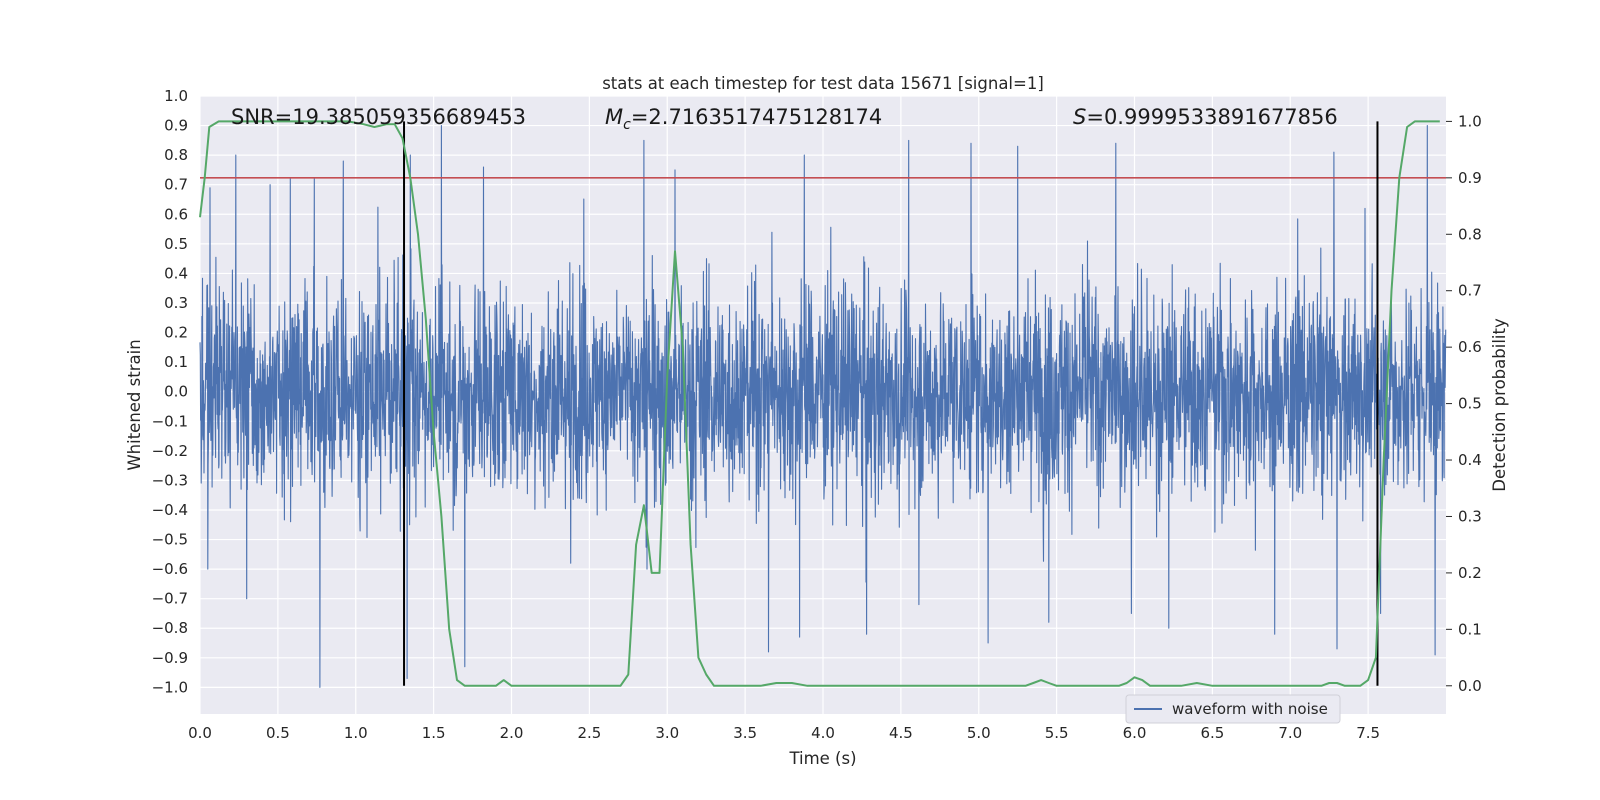 The image size is (1600, 800). What do you see at coordinates (1057, 733) in the screenshot?
I see `x-tick-label: 5.5` at bounding box center [1057, 733].